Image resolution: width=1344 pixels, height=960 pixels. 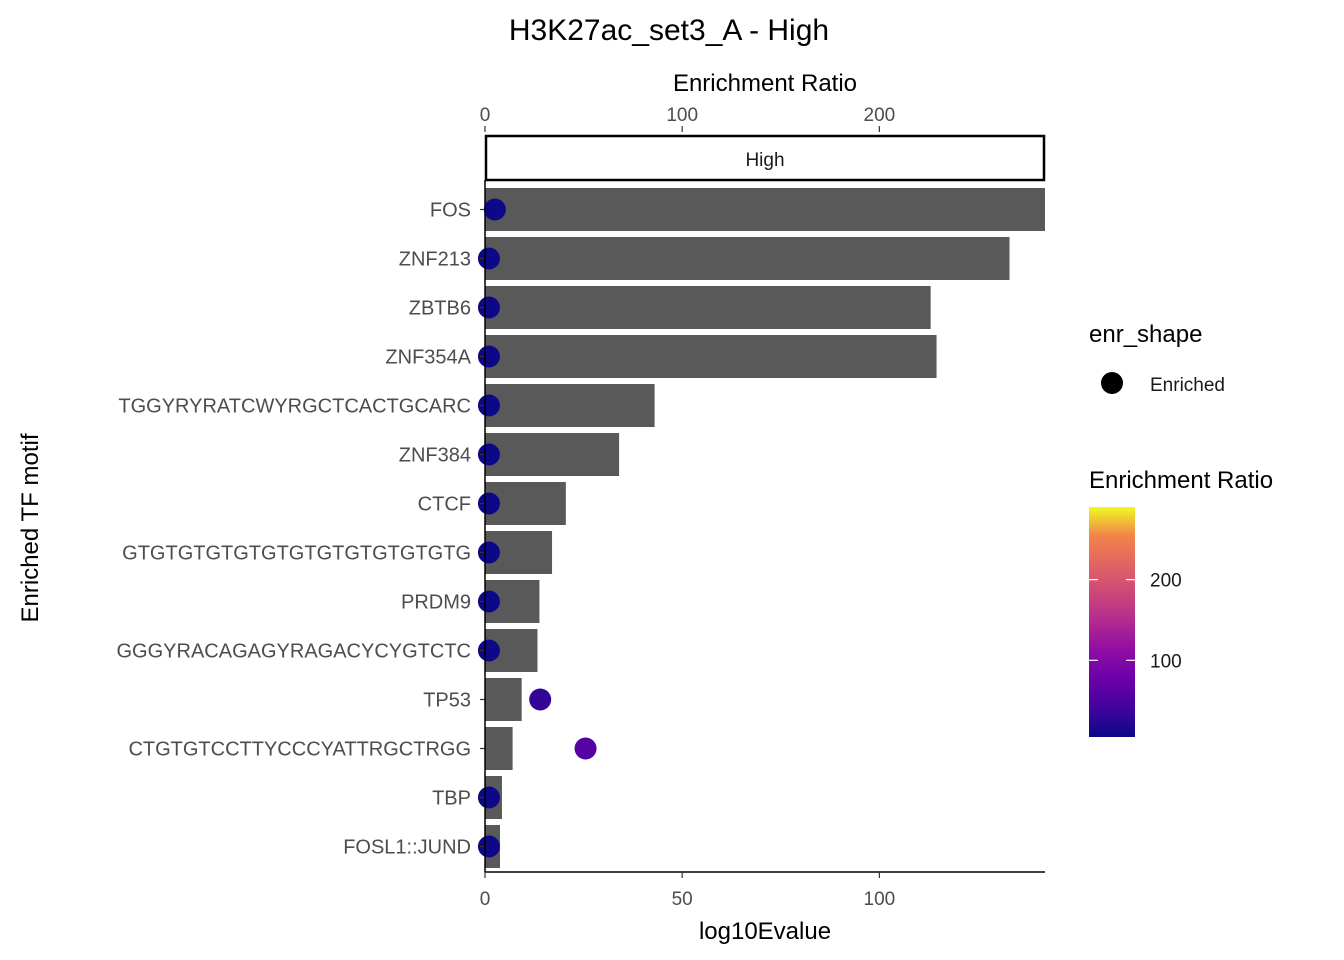 What do you see at coordinates (537, 528) in the screenshot?
I see `points` at bounding box center [537, 528].